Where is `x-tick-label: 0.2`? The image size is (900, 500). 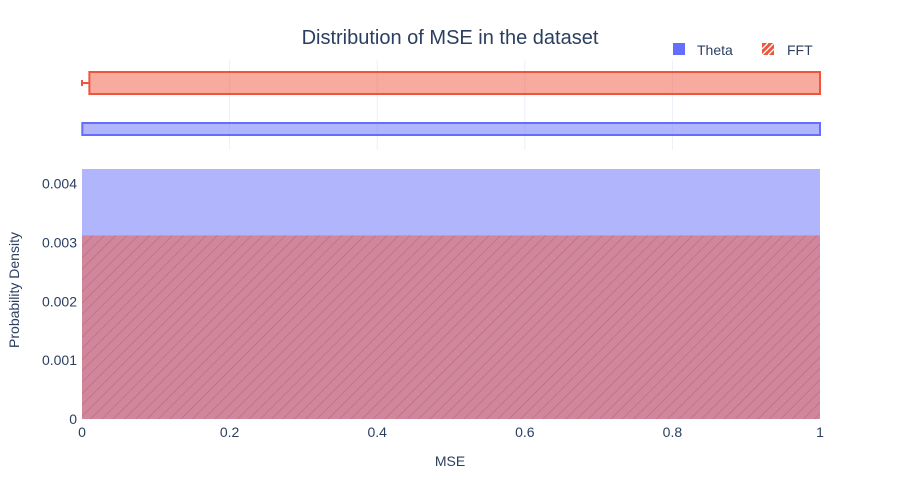 x-tick-label: 0.2 is located at coordinates (230, 432).